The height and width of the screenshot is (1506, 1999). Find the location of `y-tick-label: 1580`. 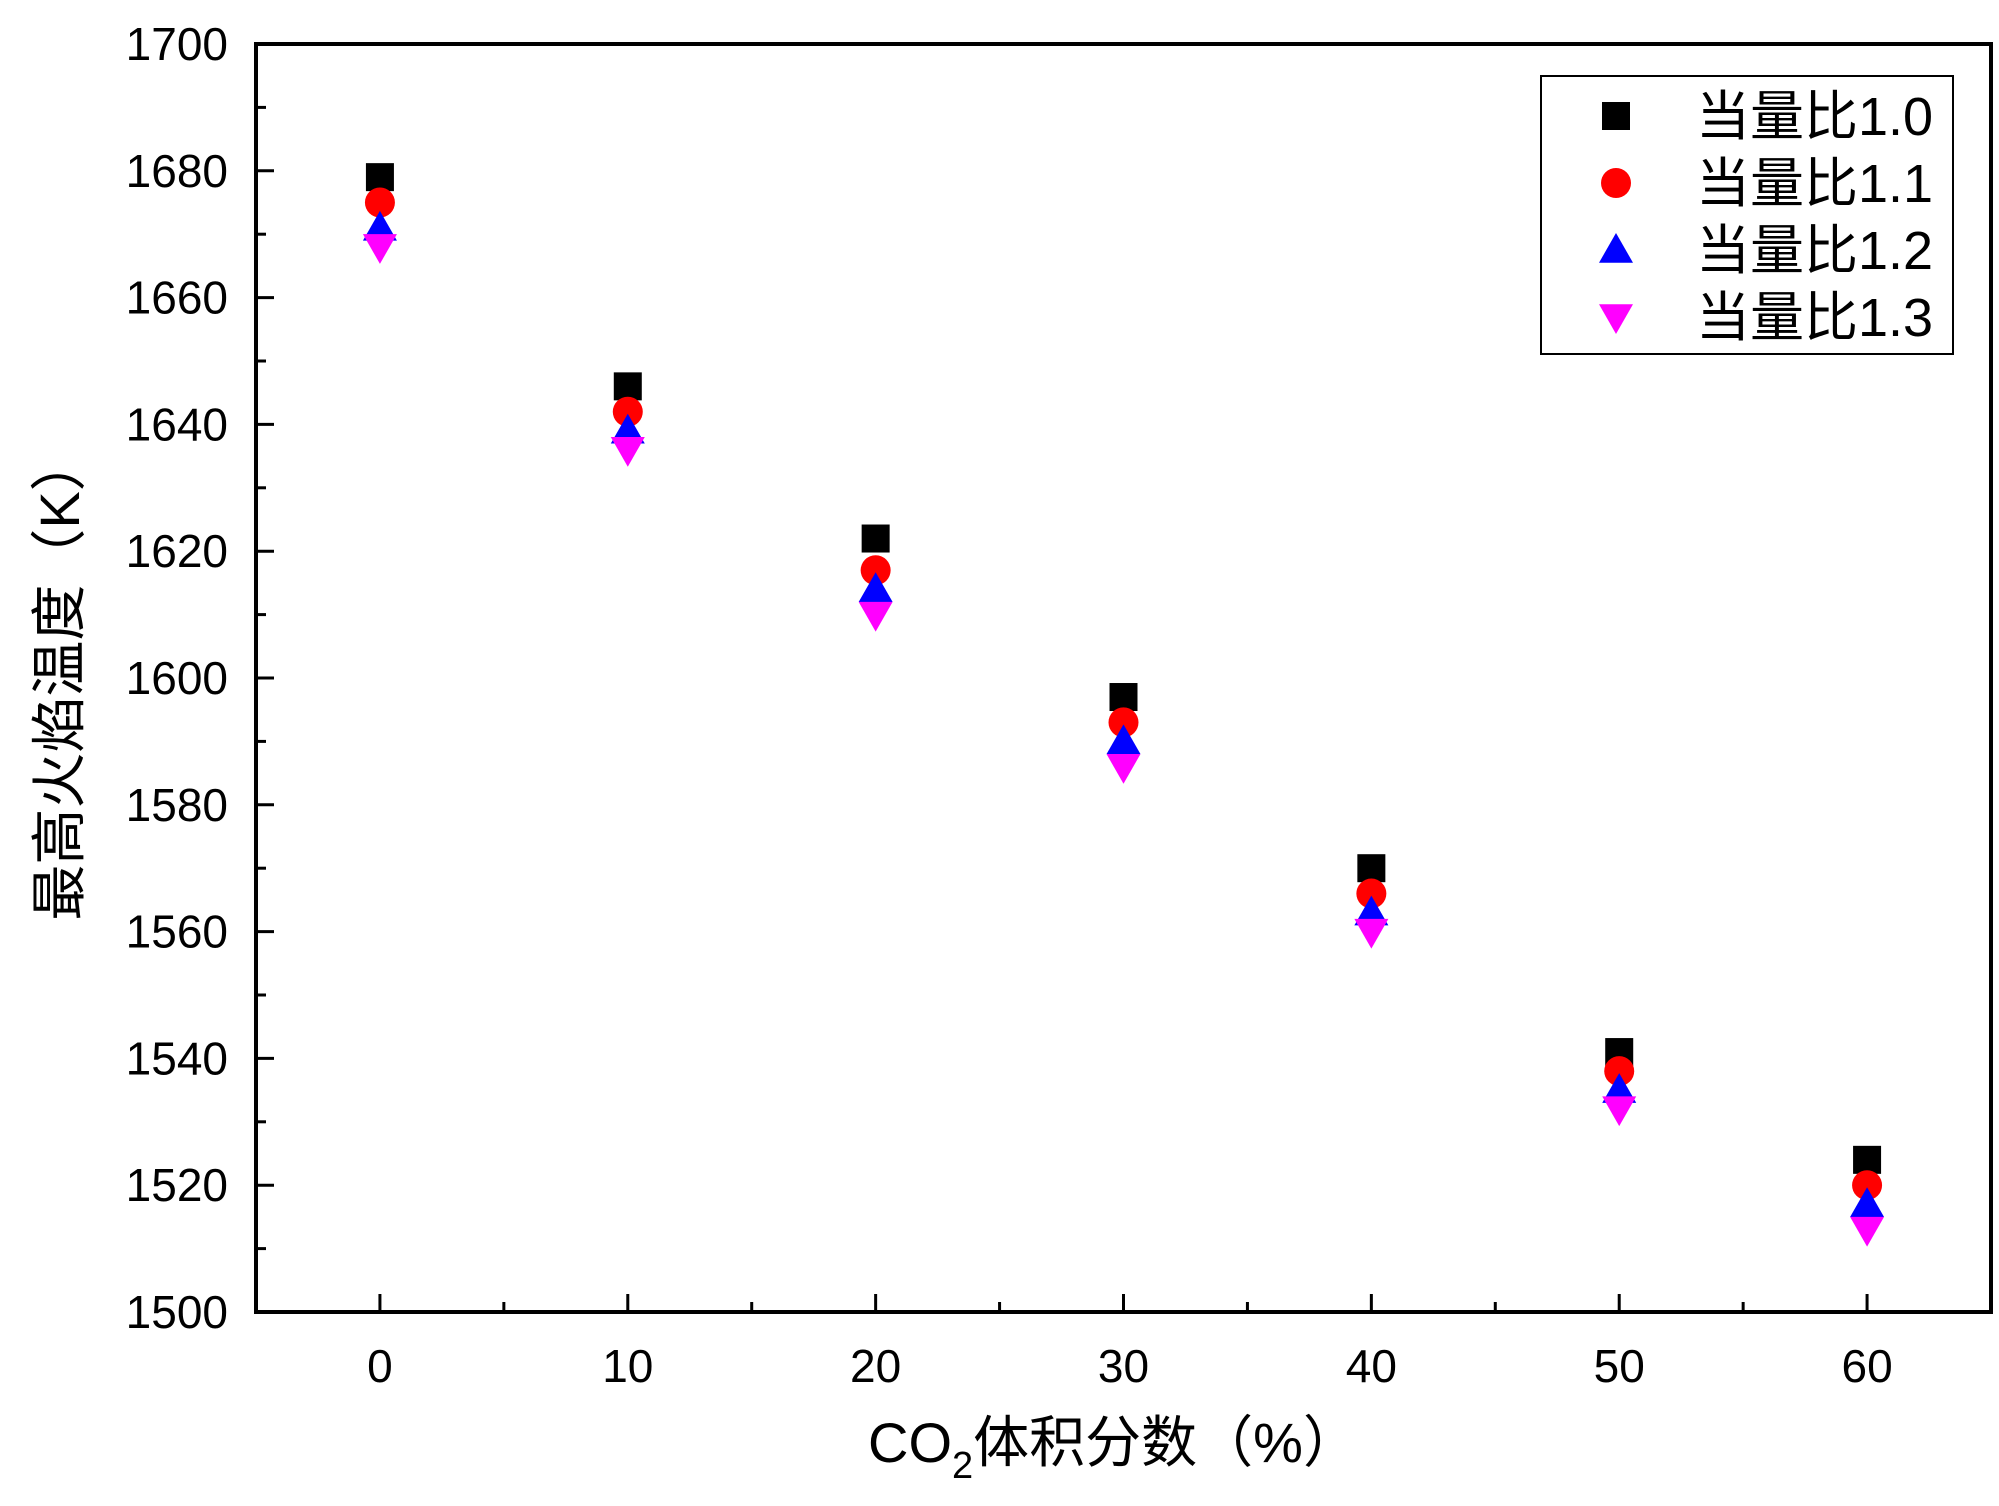

y-tick-label: 1580 is located at coordinates (177, 805).